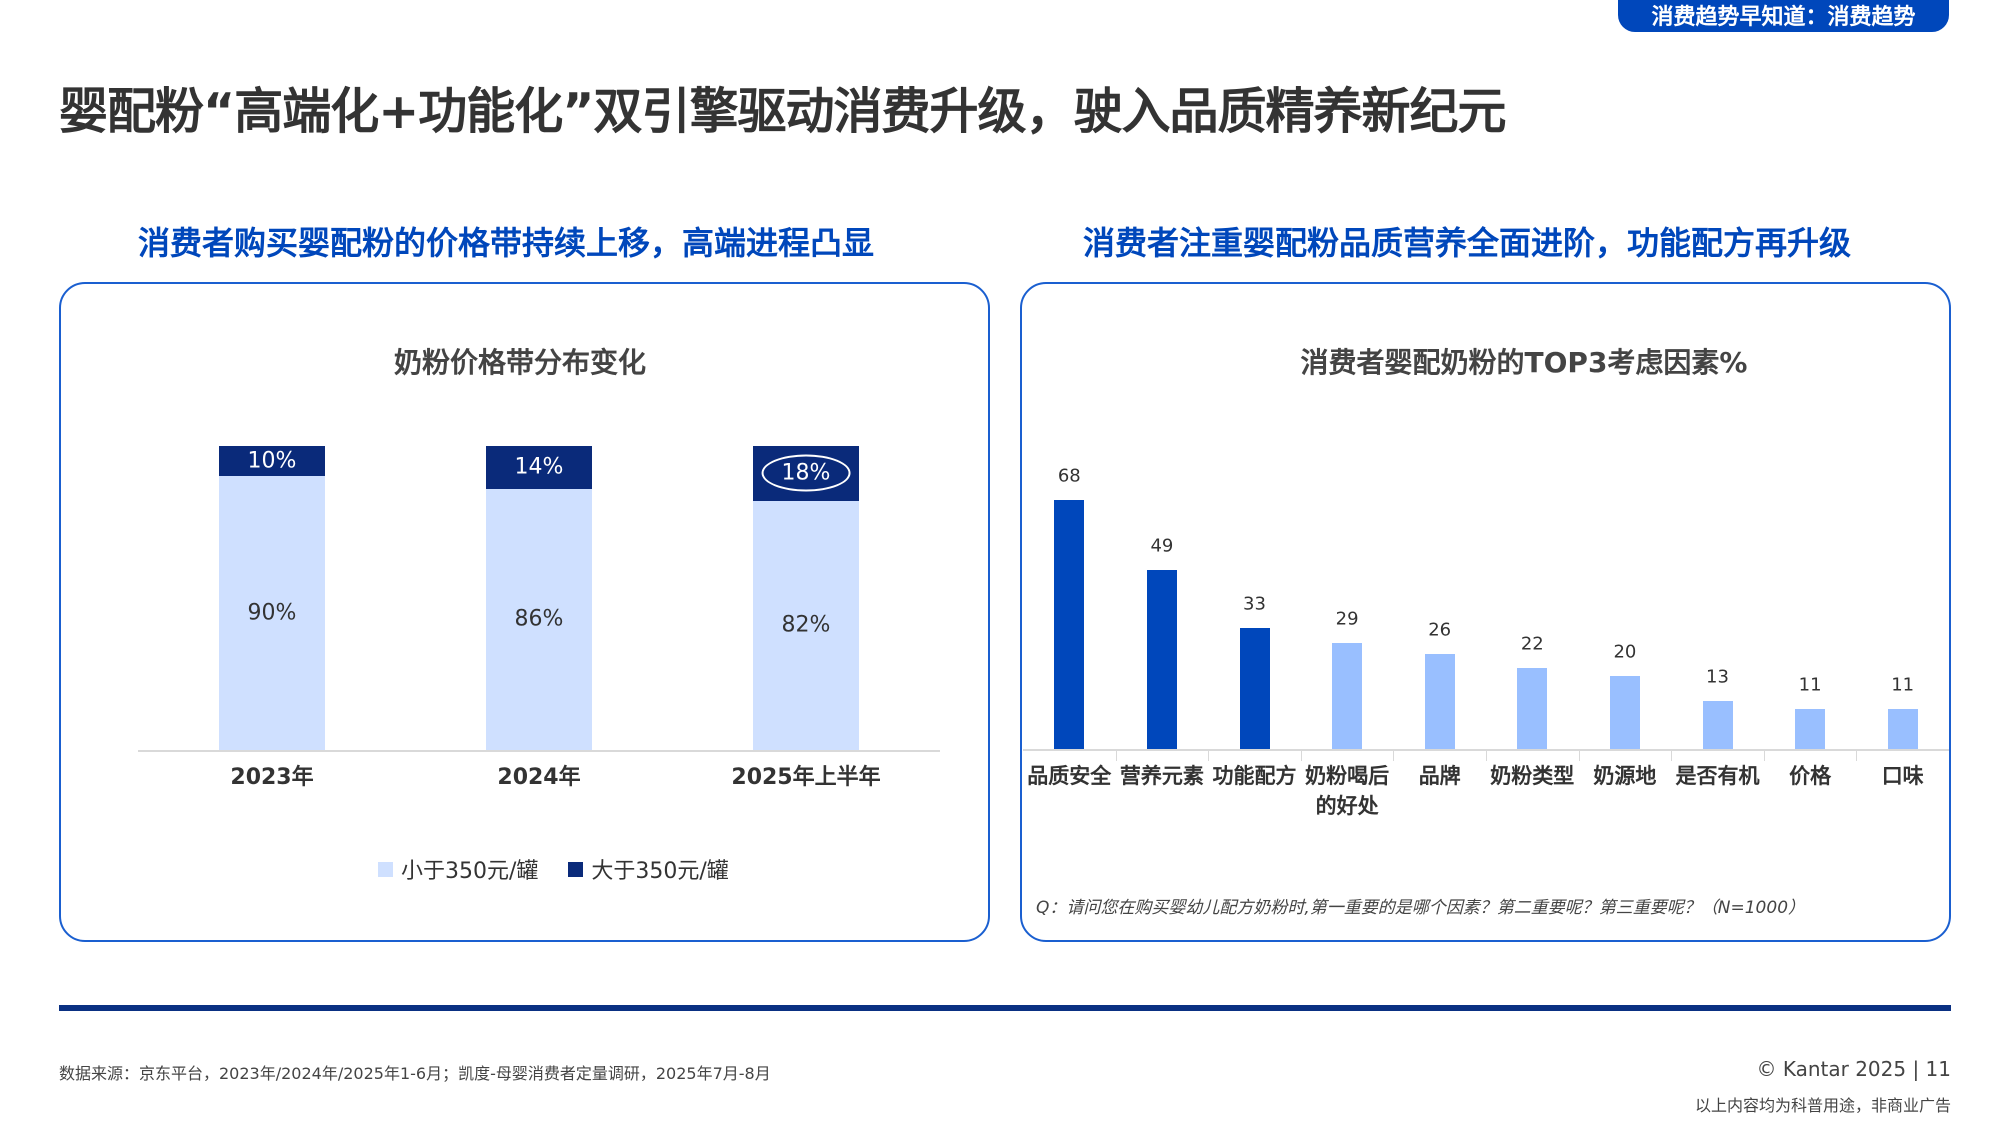  I want to click on divider-rule, so click(1005, 1008).